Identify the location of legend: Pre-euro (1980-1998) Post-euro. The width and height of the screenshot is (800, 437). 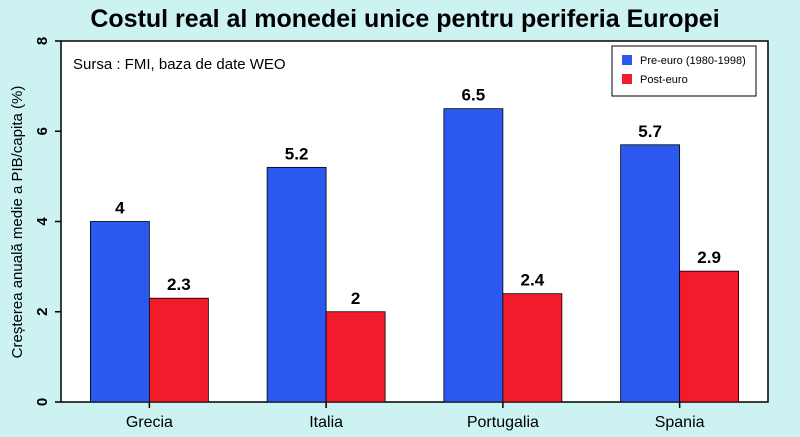
(684, 71).